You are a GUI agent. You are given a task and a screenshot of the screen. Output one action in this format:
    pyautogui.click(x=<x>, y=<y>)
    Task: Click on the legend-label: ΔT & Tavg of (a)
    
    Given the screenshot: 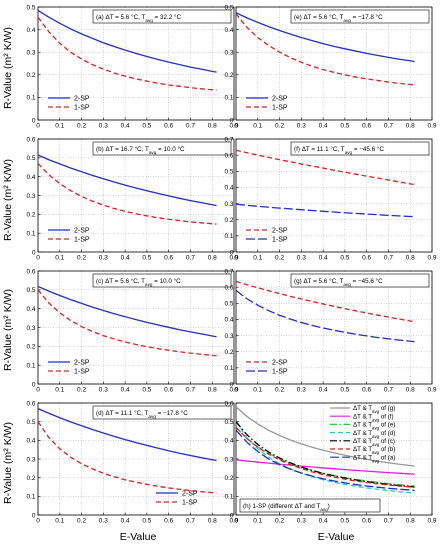 What is the action you would take?
    pyautogui.click(x=374, y=458)
    